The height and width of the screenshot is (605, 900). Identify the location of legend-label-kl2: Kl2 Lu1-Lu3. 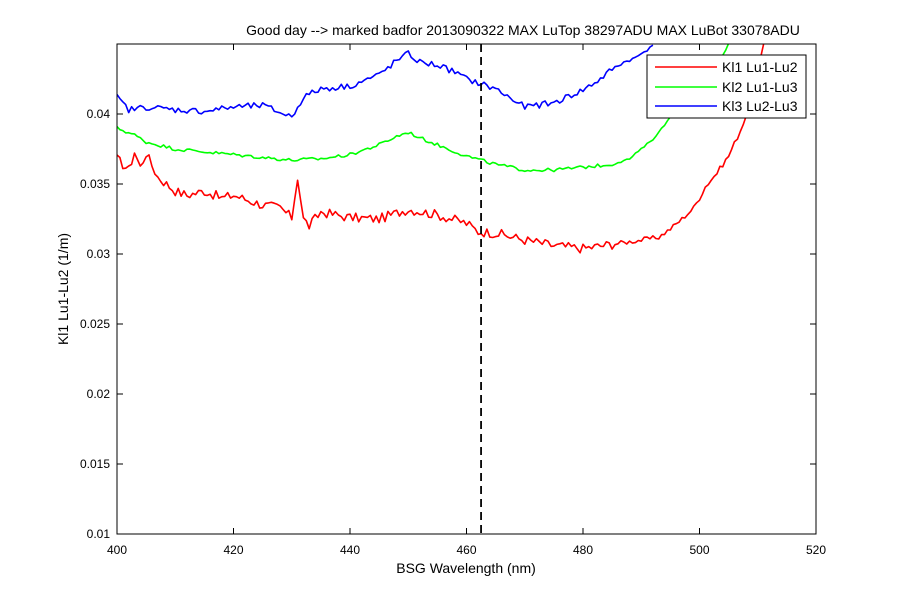
(760, 87).